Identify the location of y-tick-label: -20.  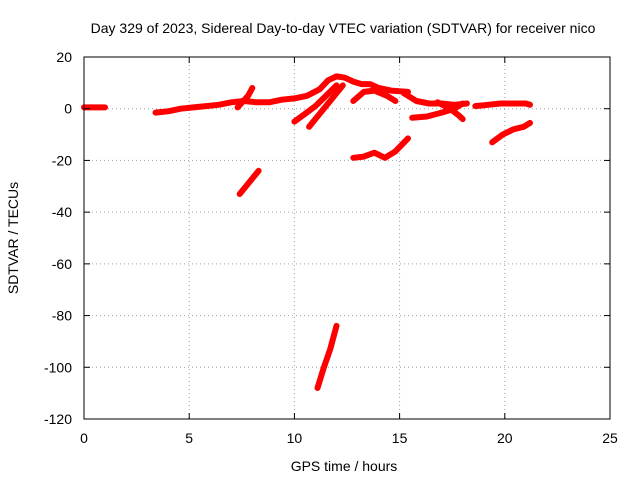
(62, 160).